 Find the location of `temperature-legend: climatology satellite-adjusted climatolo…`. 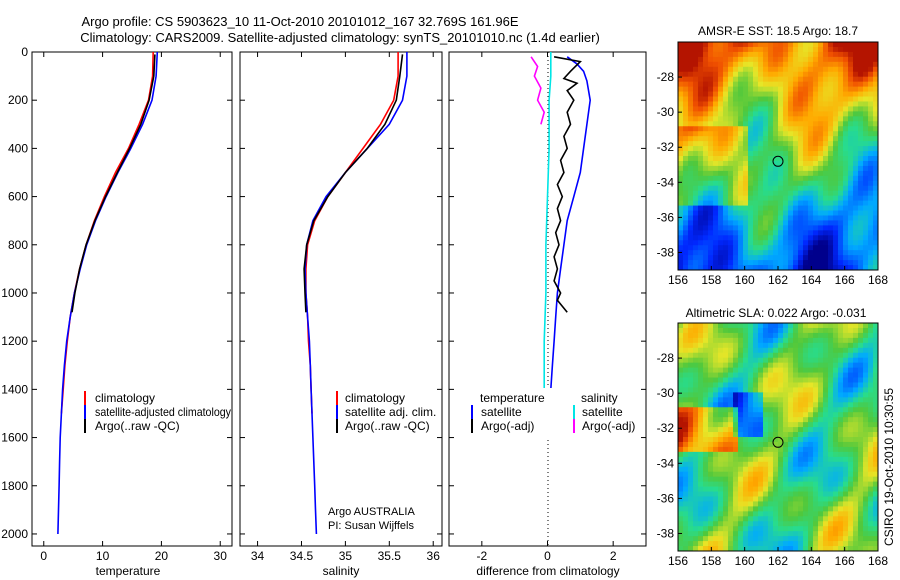

temperature-legend: climatology satellite-adjusted climatolo… is located at coordinates (157, 412).